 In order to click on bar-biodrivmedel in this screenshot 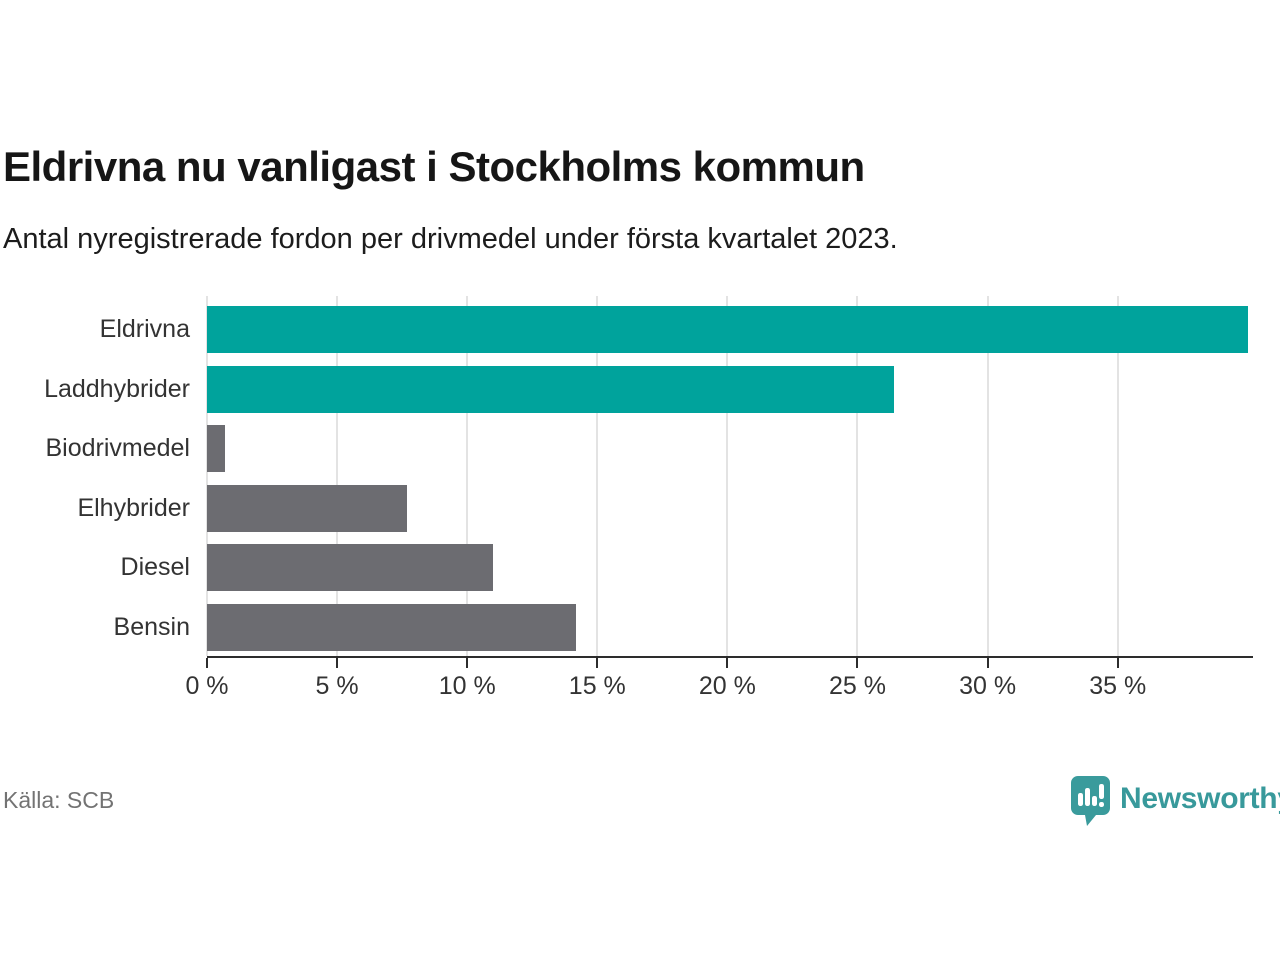, I will do `click(216, 449)`.